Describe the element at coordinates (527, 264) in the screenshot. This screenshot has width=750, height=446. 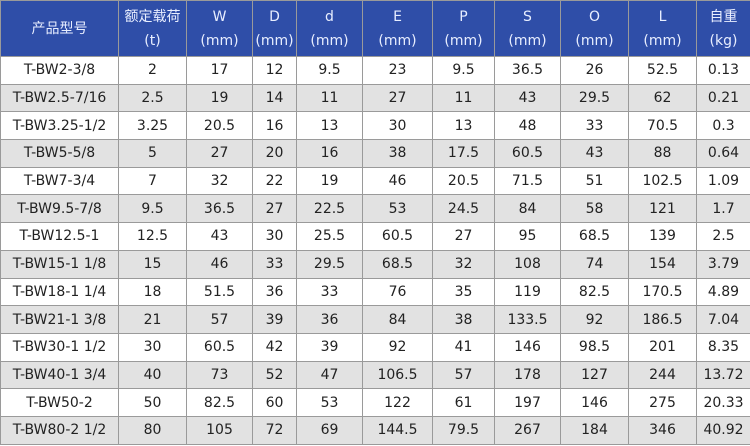
I see `table-cell: 108` at that location.